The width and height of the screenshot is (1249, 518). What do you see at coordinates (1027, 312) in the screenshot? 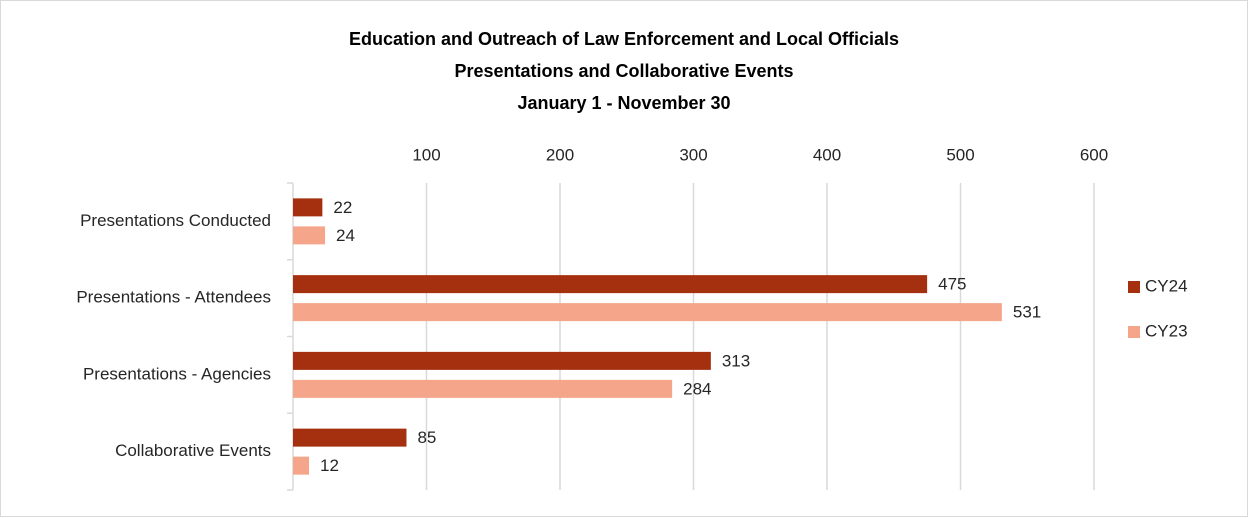
I see `data-label: 531` at bounding box center [1027, 312].